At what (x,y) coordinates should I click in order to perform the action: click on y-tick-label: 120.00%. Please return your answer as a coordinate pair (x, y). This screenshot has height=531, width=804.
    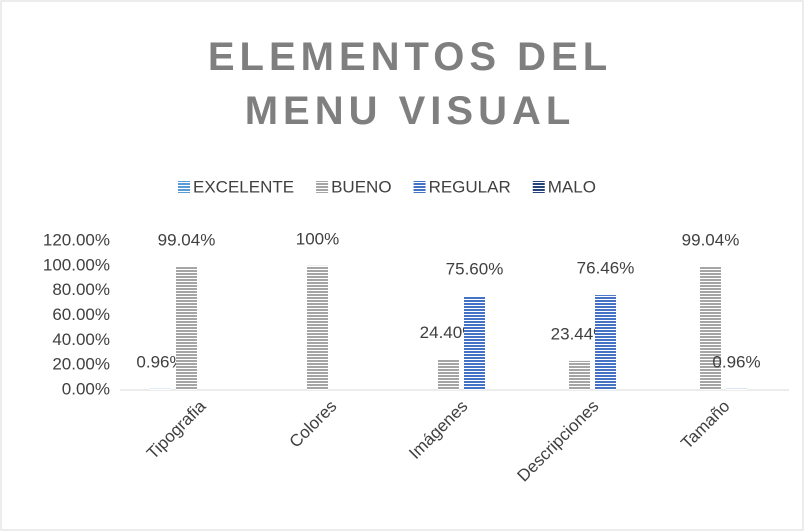
    Looking at the image, I should click on (76, 239).